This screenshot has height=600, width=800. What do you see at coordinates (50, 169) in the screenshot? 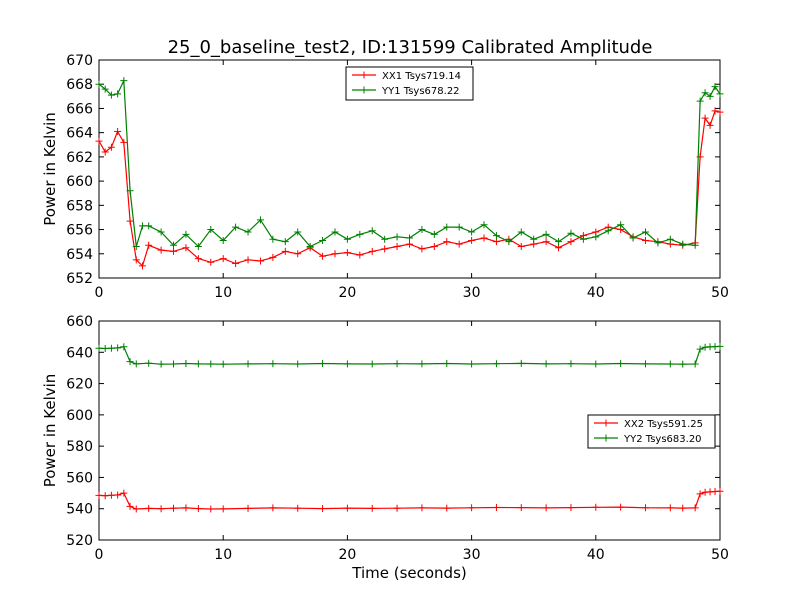
I see `top-y-axis-label: Power in Kelvin` at bounding box center [50, 169].